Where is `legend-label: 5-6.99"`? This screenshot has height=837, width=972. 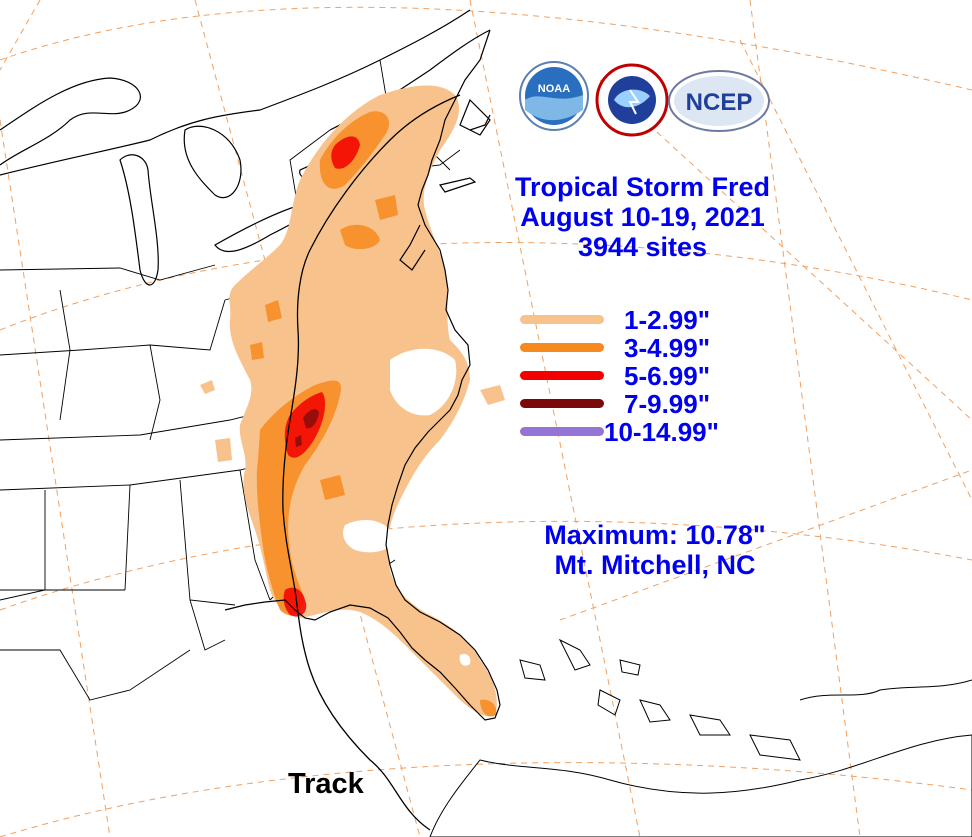
legend-label: 5-6.99" is located at coordinates (667, 376).